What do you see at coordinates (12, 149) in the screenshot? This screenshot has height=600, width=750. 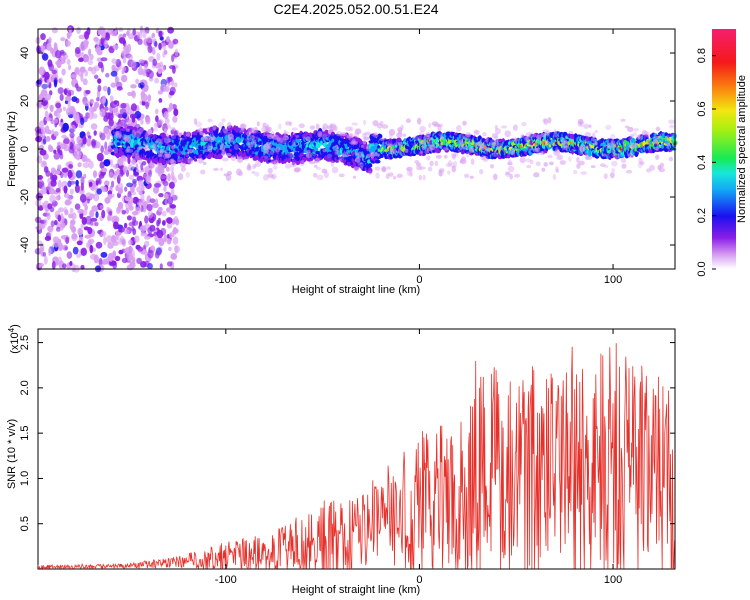 I see `spectrogram-ylabel: Frequency (Hz)` at bounding box center [12, 149].